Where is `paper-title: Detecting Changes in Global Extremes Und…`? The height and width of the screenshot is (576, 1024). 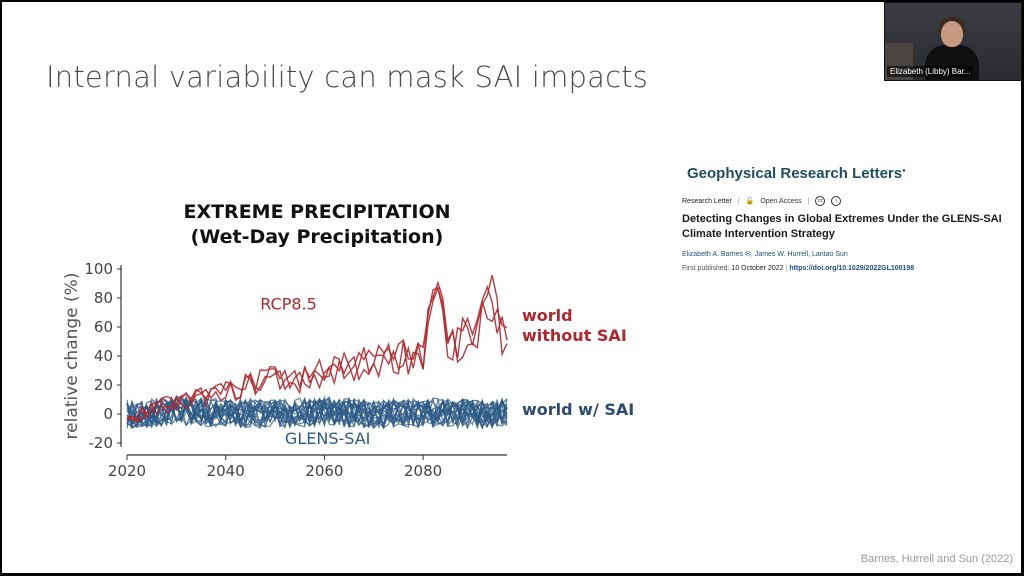
paper-title: Detecting Changes in Global Extremes Und… is located at coordinates (842, 226).